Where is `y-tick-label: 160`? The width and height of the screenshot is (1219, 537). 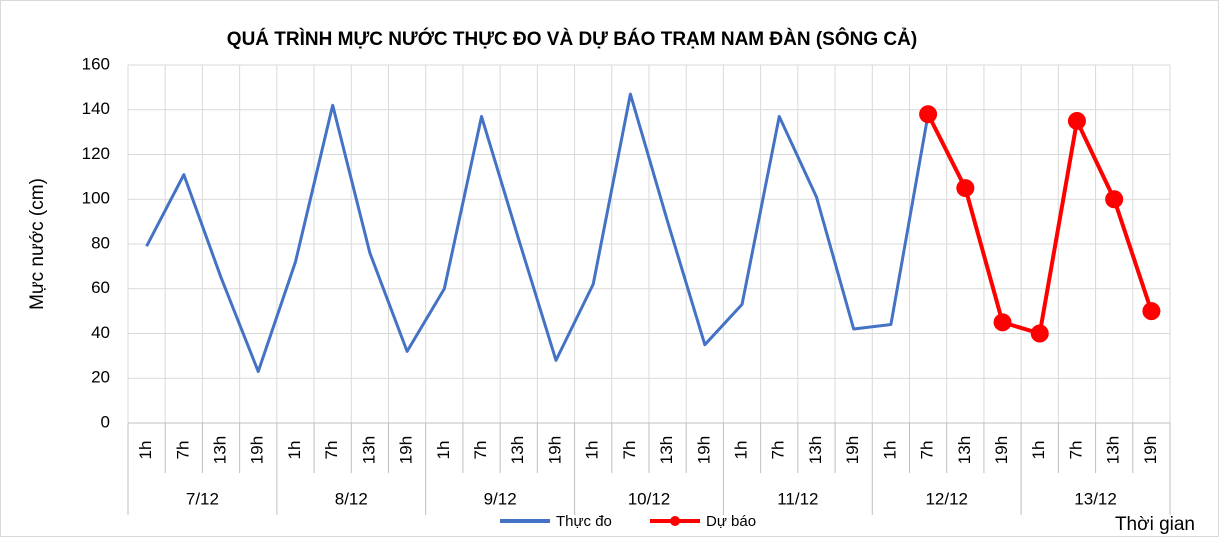
y-tick-label: 160 is located at coordinates (96, 63).